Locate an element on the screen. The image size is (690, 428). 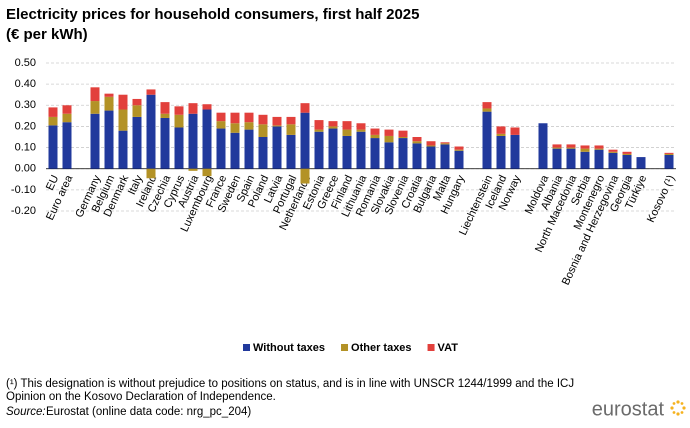
x-tick-label: Kosovo (¹) is located at coordinates (661, 198).